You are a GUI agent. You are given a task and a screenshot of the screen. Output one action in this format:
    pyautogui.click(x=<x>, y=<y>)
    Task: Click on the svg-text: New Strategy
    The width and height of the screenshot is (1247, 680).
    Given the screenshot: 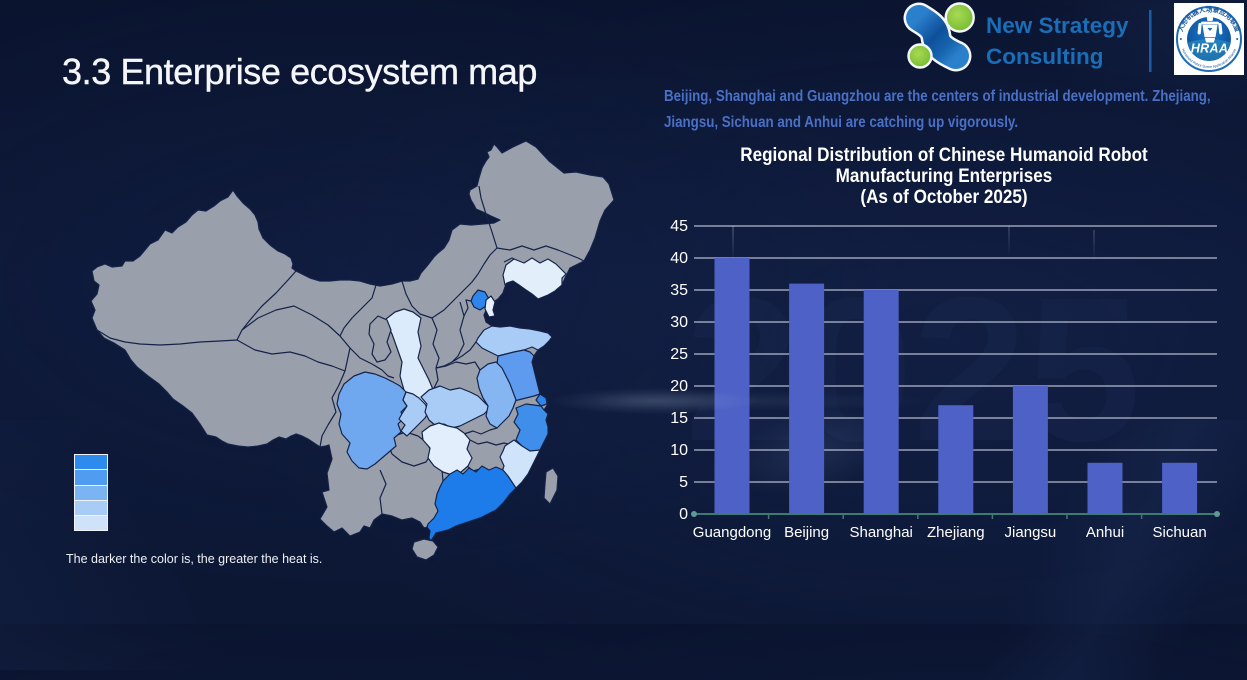 What is the action you would take?
    pyautogui.click(x=1057, y=25)
    